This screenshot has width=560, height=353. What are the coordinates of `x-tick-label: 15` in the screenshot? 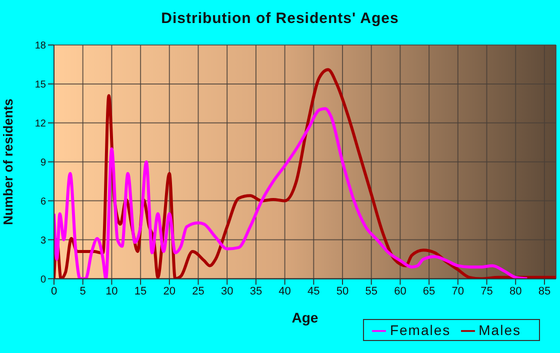 It's located at (140, 292).